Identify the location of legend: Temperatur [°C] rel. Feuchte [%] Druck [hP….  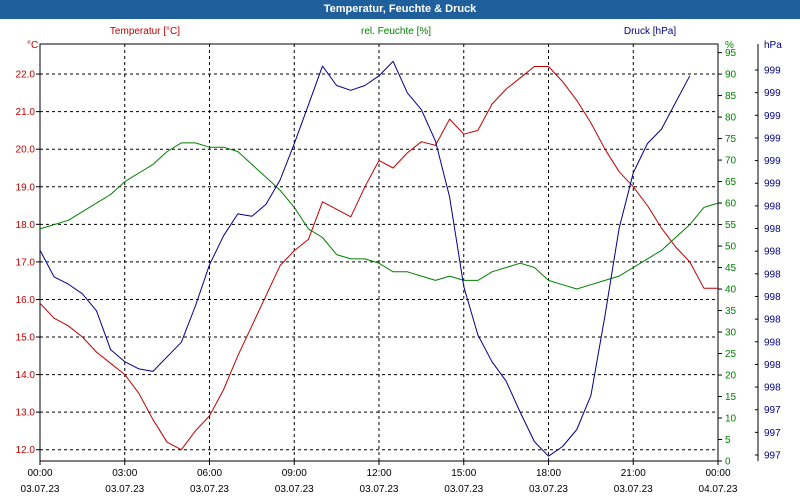
(393, 31).